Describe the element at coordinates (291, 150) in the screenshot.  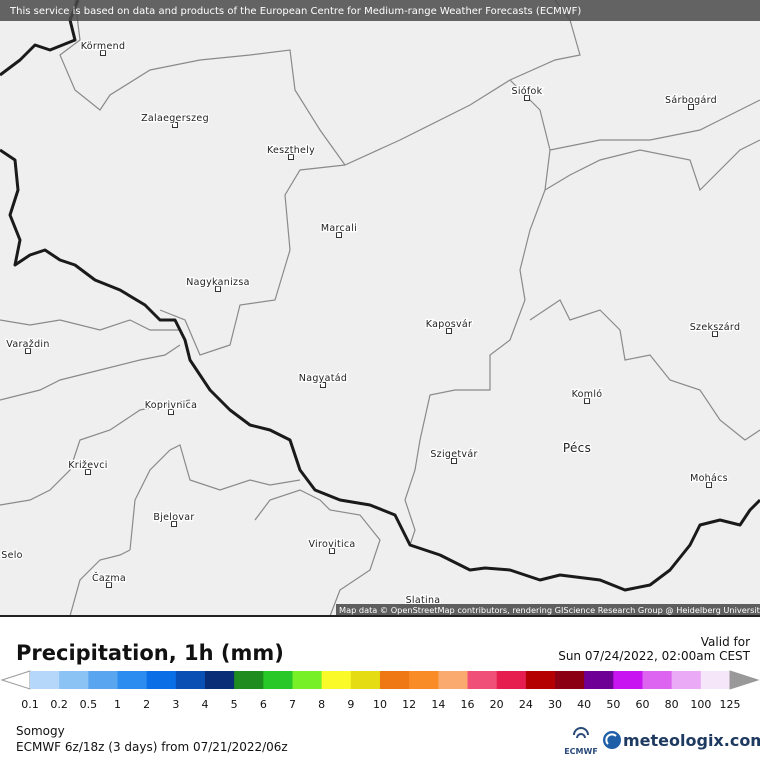
I see `city-label: Keszthely` at that location.